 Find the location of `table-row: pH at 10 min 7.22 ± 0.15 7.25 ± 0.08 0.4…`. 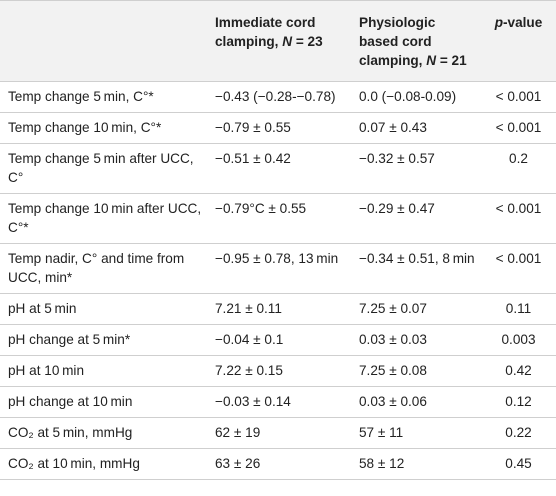

table-row: pH at 10 min 7.22 ± 0.15 7.25 ± 0.08 0.4… is located at coordinates (278, 371).